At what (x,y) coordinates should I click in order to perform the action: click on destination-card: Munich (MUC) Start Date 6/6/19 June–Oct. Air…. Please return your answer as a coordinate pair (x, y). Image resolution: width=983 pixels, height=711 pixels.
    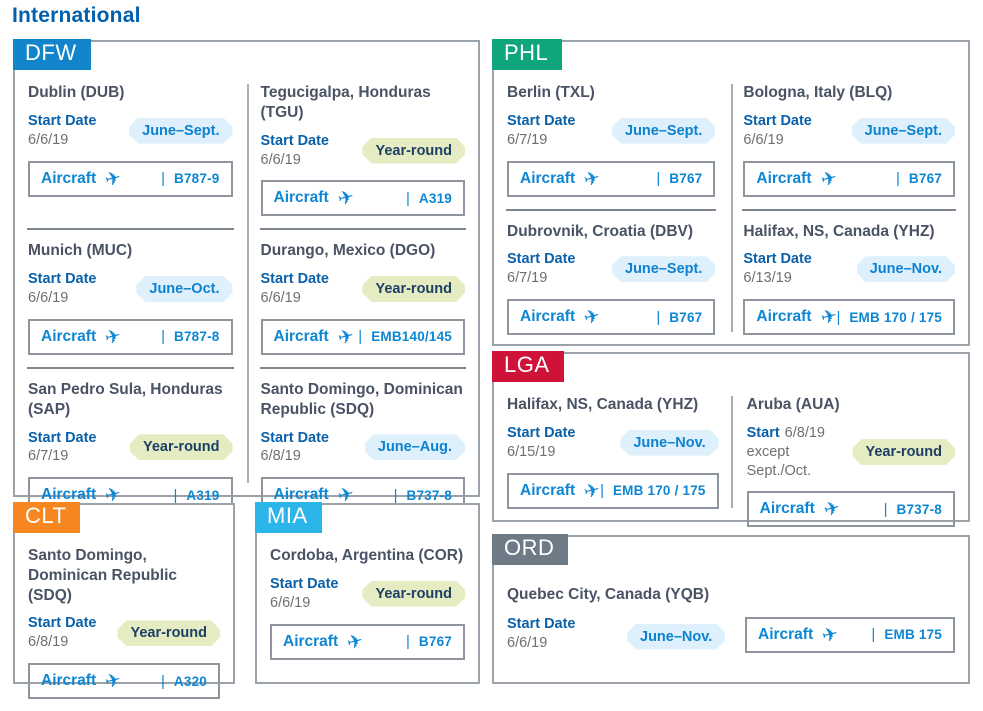
    Looking at the image, I should click on (130, 297).